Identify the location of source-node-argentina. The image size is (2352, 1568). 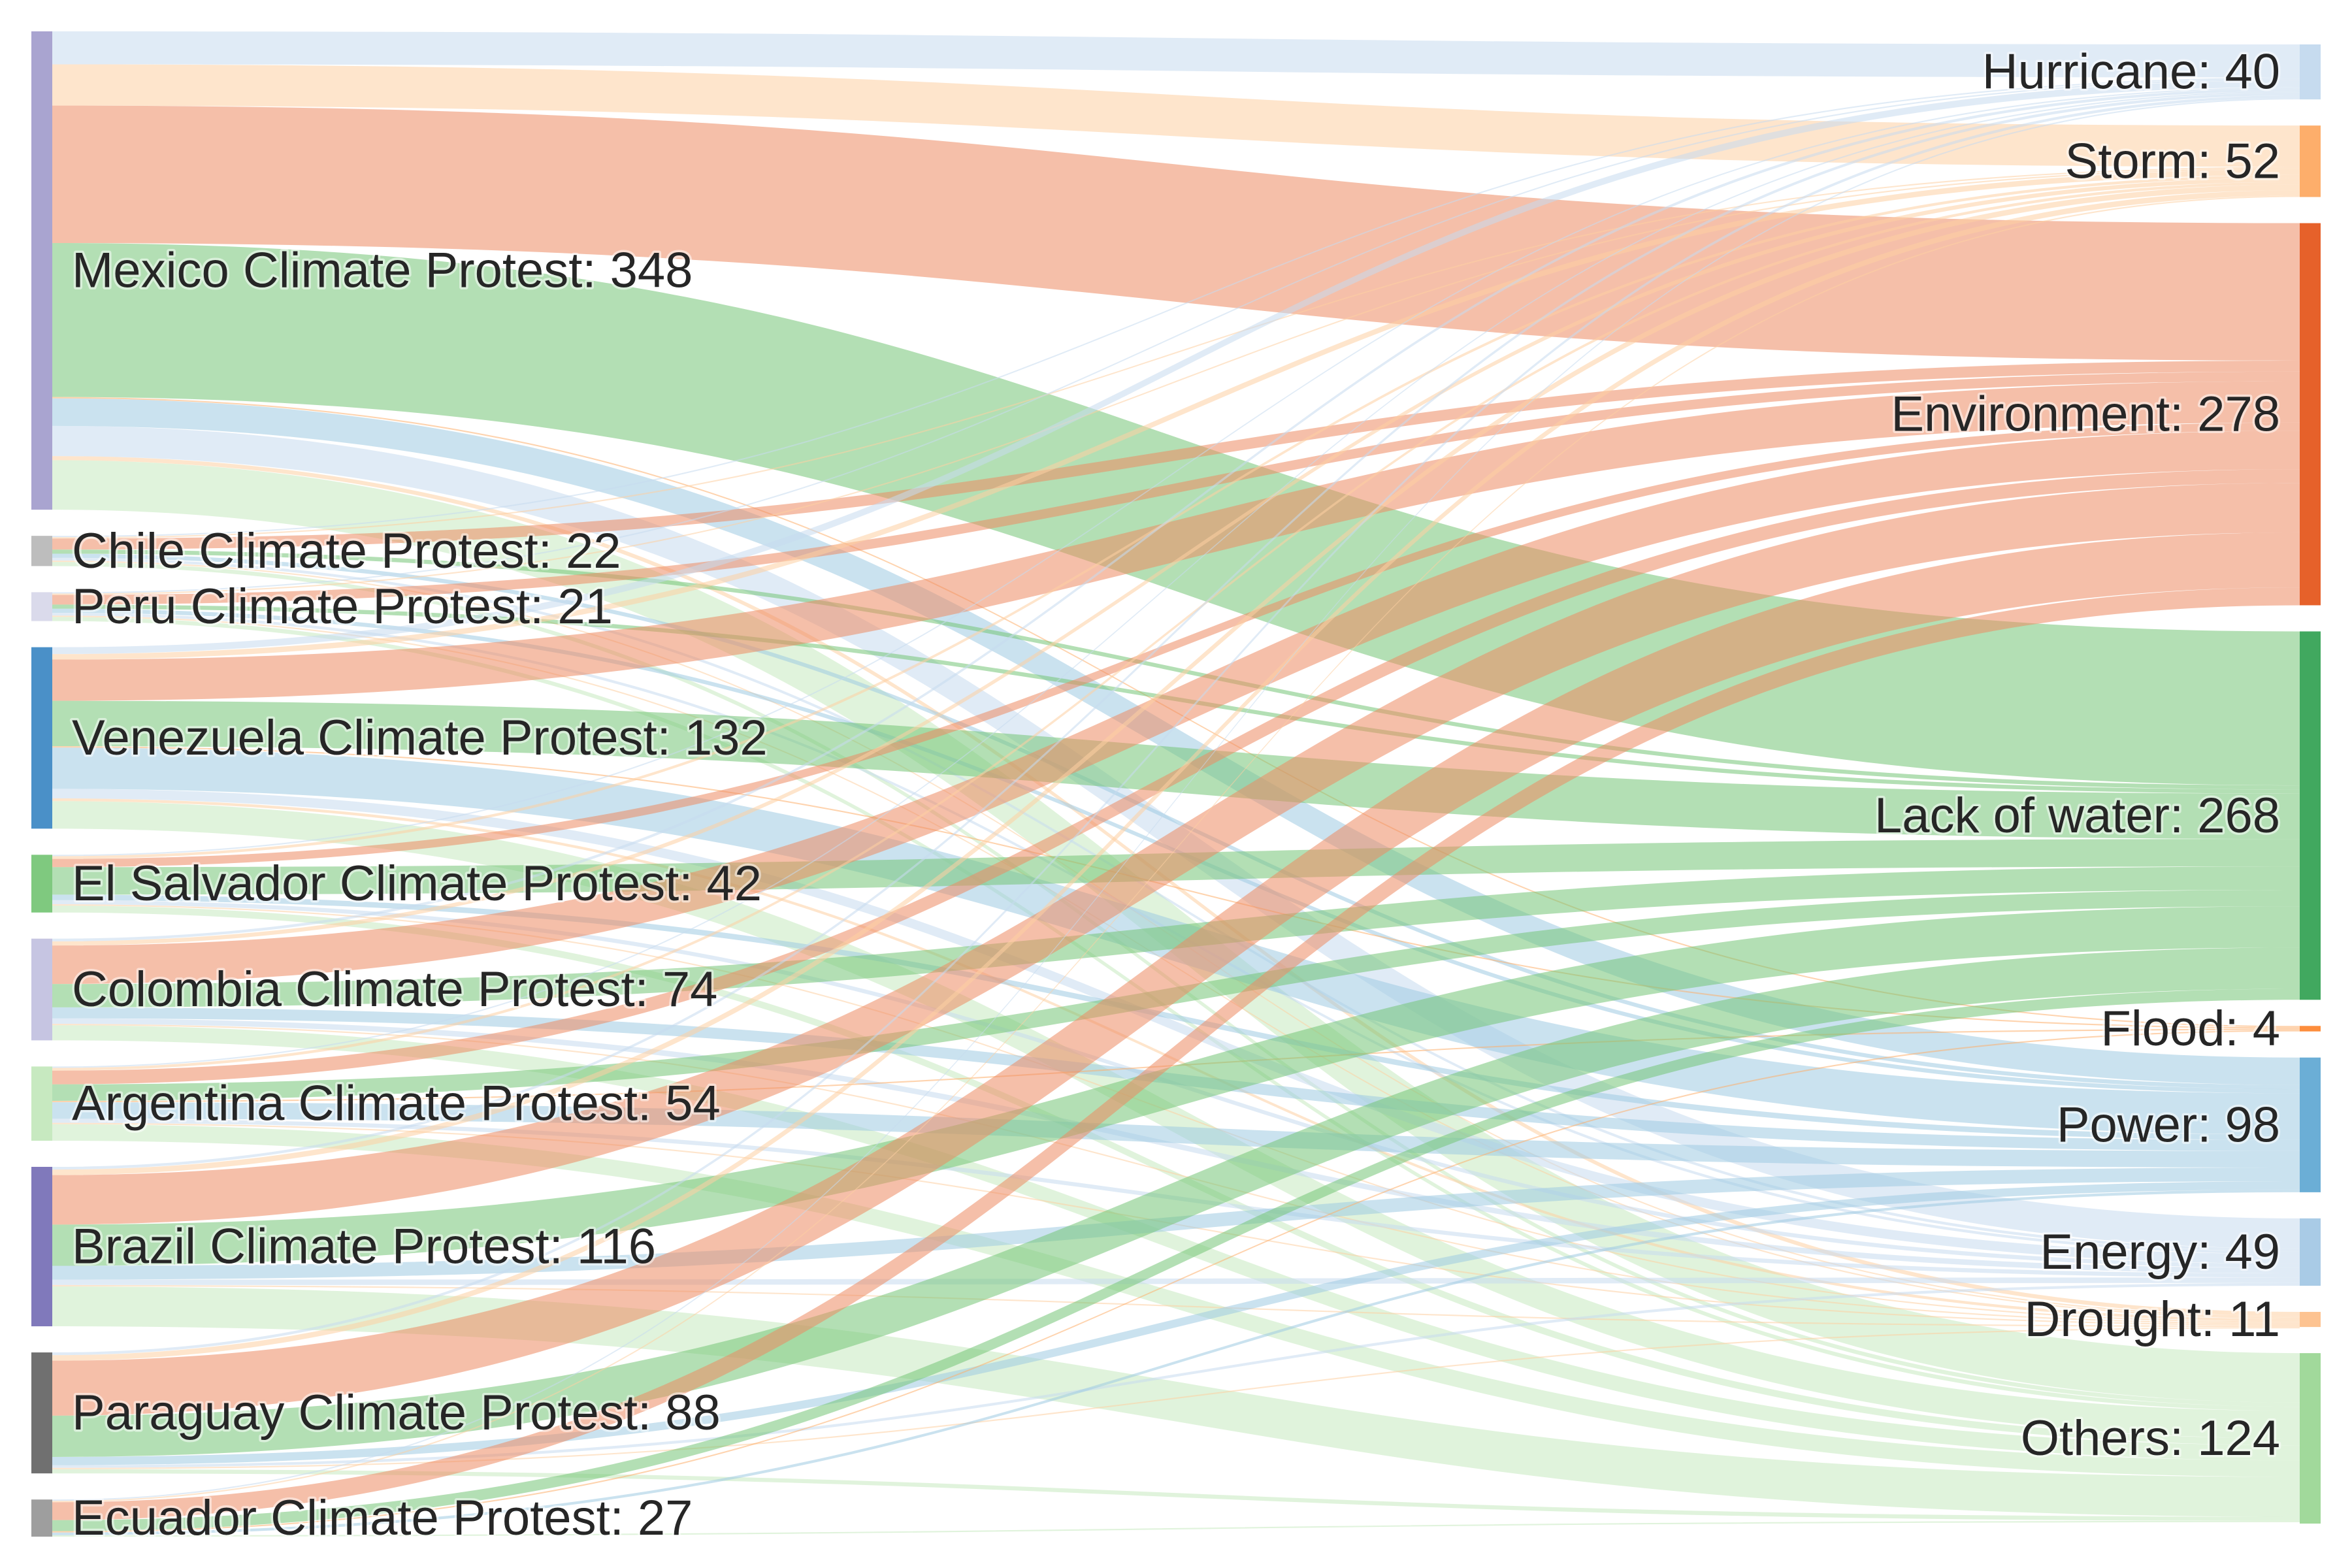
(41, 1103).